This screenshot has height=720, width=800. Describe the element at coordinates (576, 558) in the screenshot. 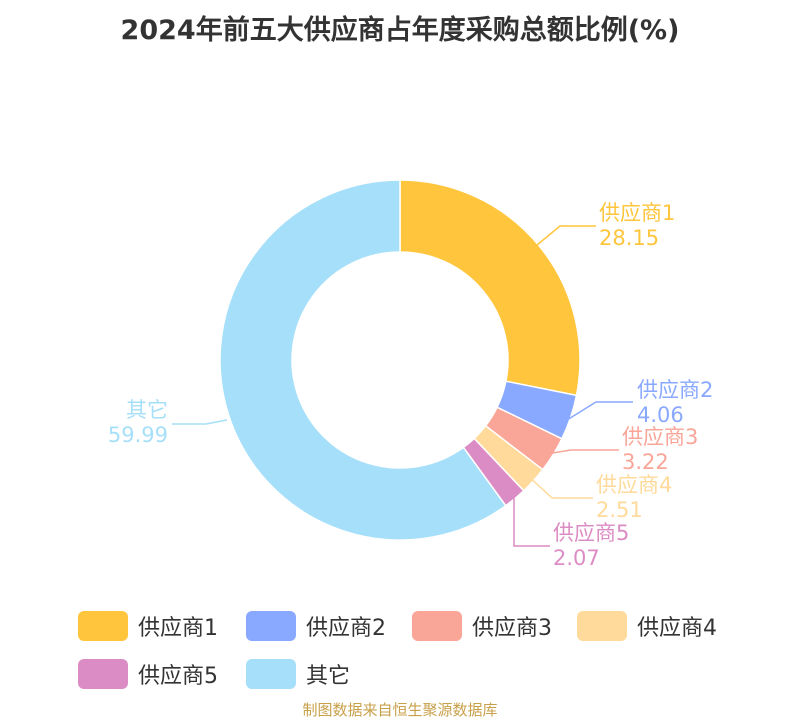

I see `slice-label-value: 2.07` at that location.